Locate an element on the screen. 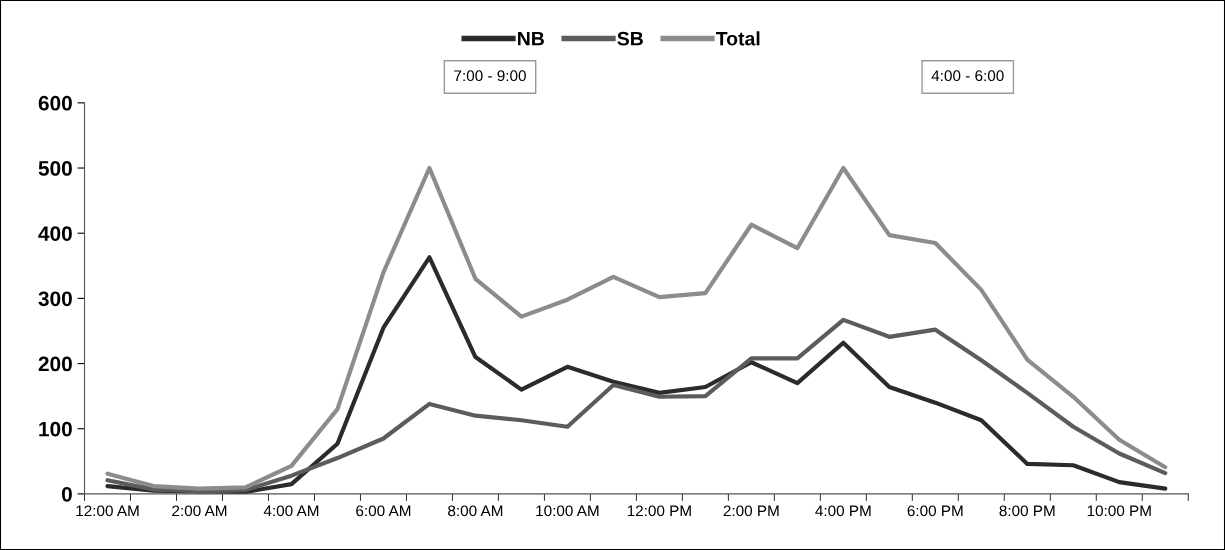 The image size is (1225, 550). x-tick-label: 10:00 AM is located at coordinates (567, 511).